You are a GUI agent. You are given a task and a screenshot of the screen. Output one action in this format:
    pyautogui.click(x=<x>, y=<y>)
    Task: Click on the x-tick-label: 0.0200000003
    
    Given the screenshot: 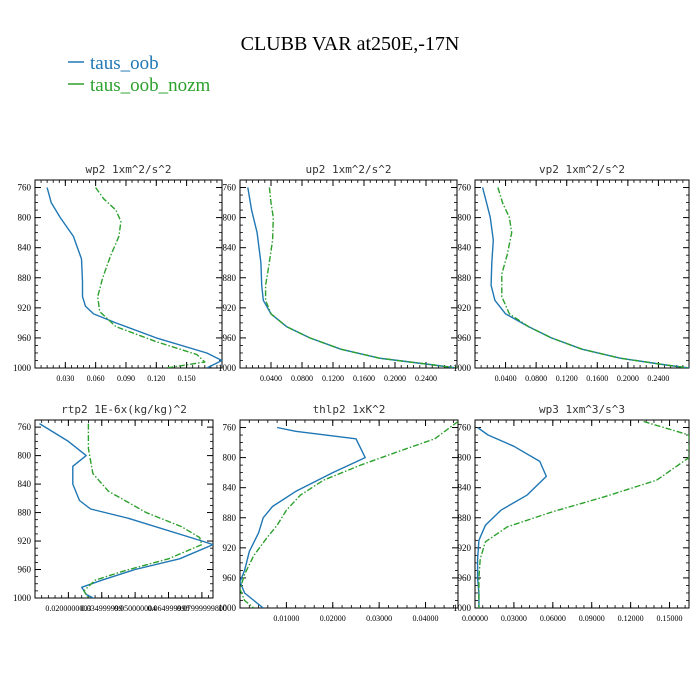 What is the action you would take?
    pyautogui.click(x=68, y=608)
    